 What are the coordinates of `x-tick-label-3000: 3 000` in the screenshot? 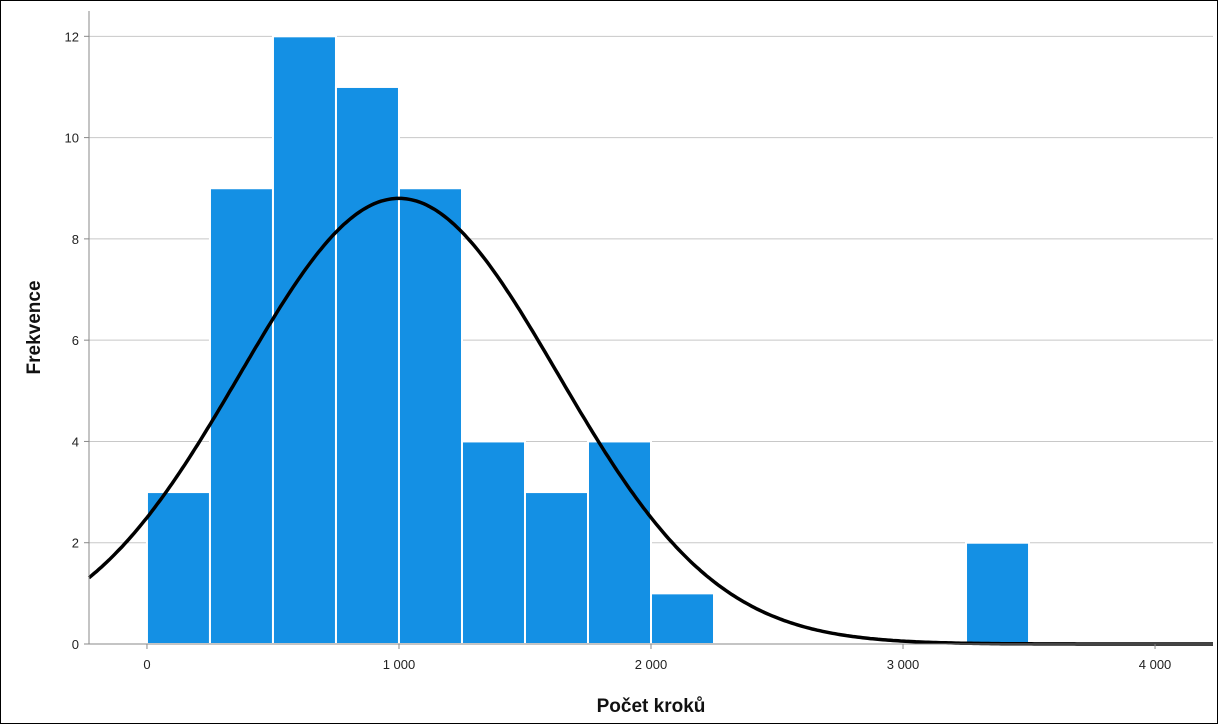 It's located at (903, 664).